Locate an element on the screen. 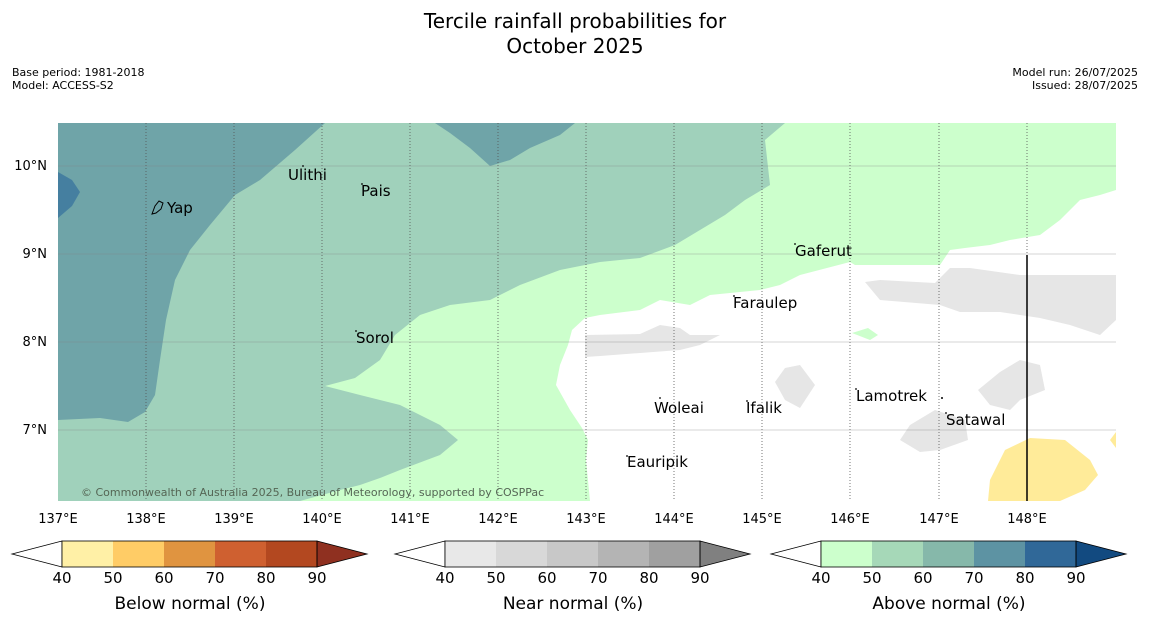 This screenshot has height=644, width=1150. island-label: Pais is located at coordinates (376, 191).